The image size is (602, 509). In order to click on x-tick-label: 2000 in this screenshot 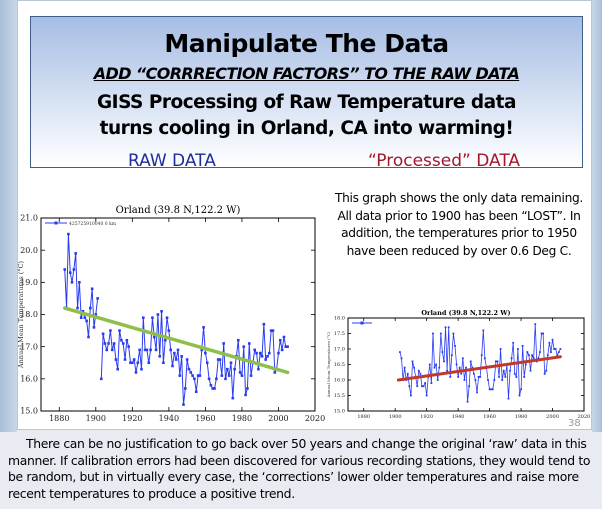, I will do `click(552, 417)`.